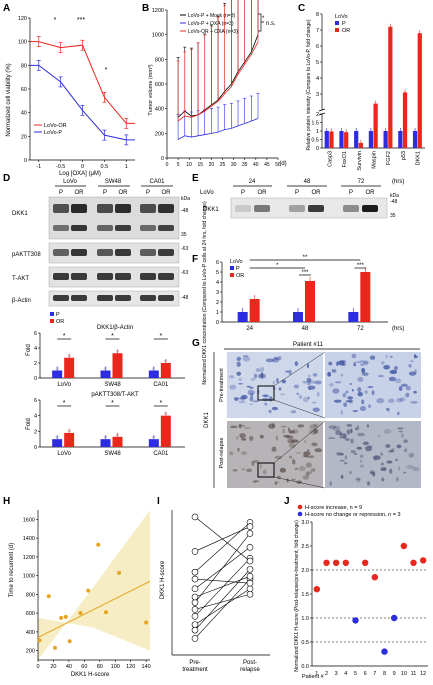 This screenshot has height=685, width=433. What do you see at coordinates (250, 526) in the screenshot?
I see `panel-i-point-post` at bounding box center [250, 526].